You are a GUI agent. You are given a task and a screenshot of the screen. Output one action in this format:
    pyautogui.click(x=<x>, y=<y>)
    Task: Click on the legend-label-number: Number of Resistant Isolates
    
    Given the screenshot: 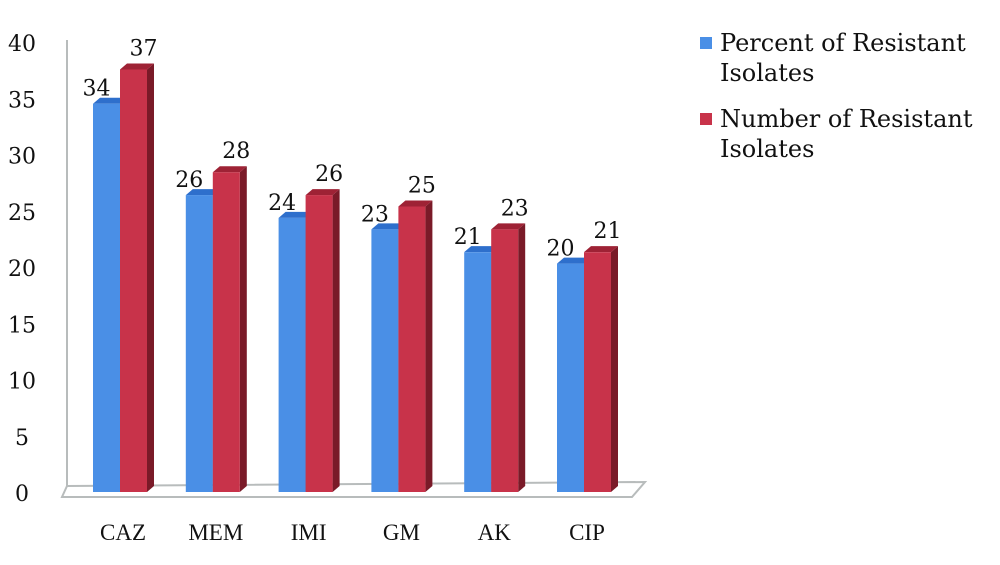 What is the action you would take?
    pyautogui.click(x=846, y=134)
    